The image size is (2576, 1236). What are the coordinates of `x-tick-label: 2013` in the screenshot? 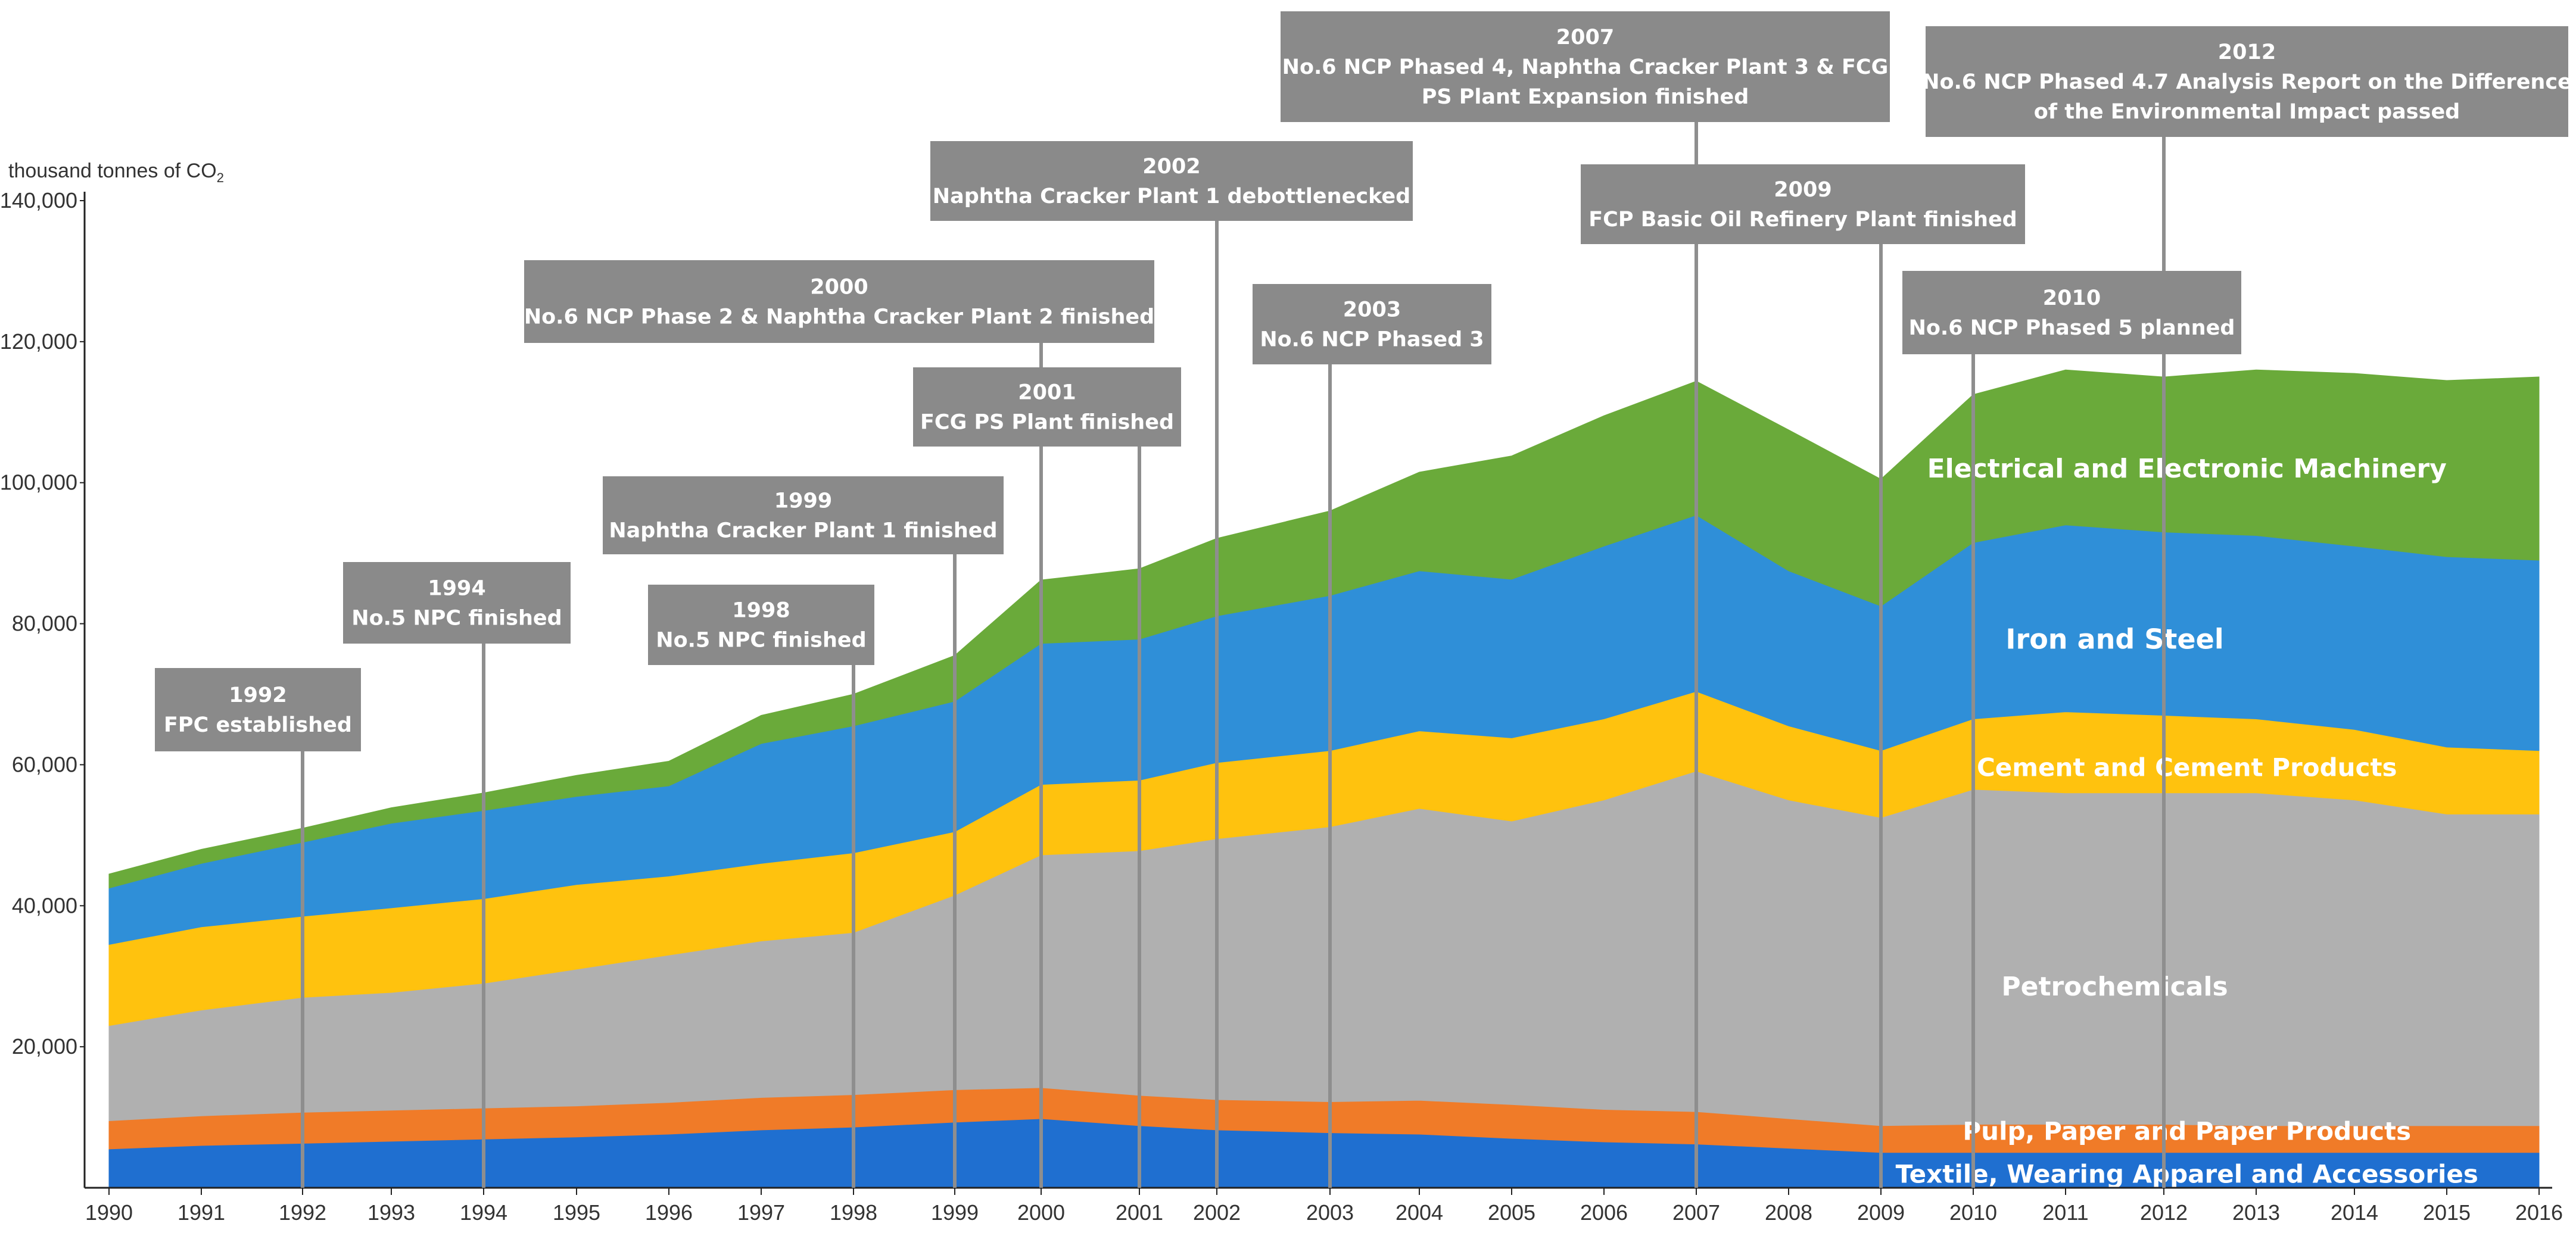 It's located at (2256, 1212).